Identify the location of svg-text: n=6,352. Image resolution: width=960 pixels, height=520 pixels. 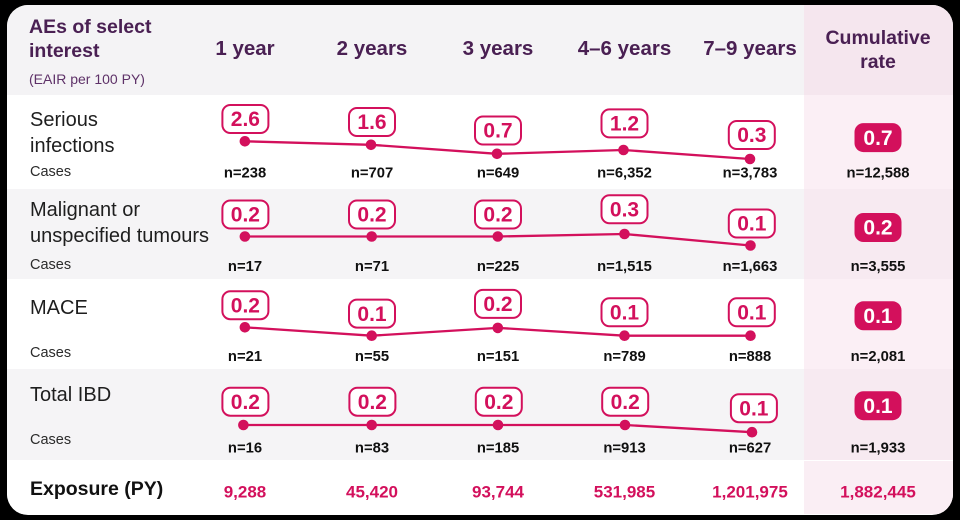
(624, 174).